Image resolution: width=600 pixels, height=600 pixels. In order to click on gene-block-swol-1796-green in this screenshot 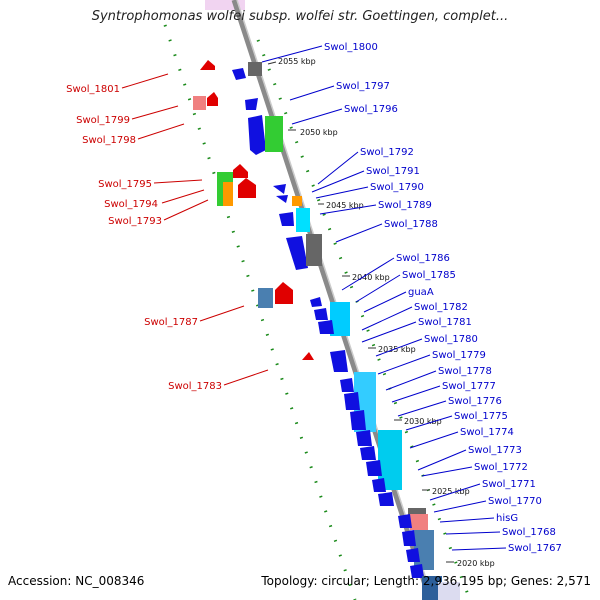, I will do `click(274, 134)`.